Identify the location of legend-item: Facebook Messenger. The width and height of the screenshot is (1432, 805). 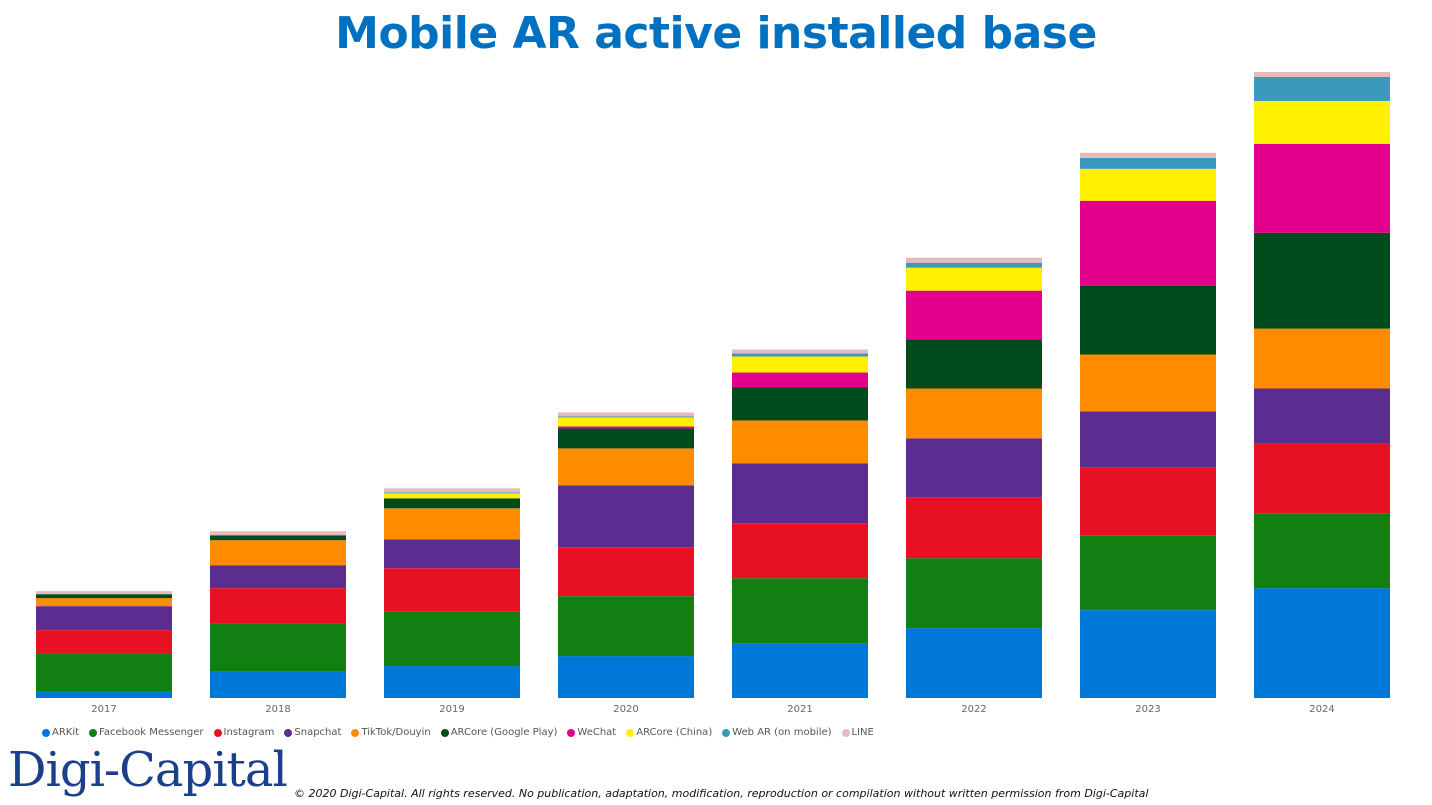
(146, 732).